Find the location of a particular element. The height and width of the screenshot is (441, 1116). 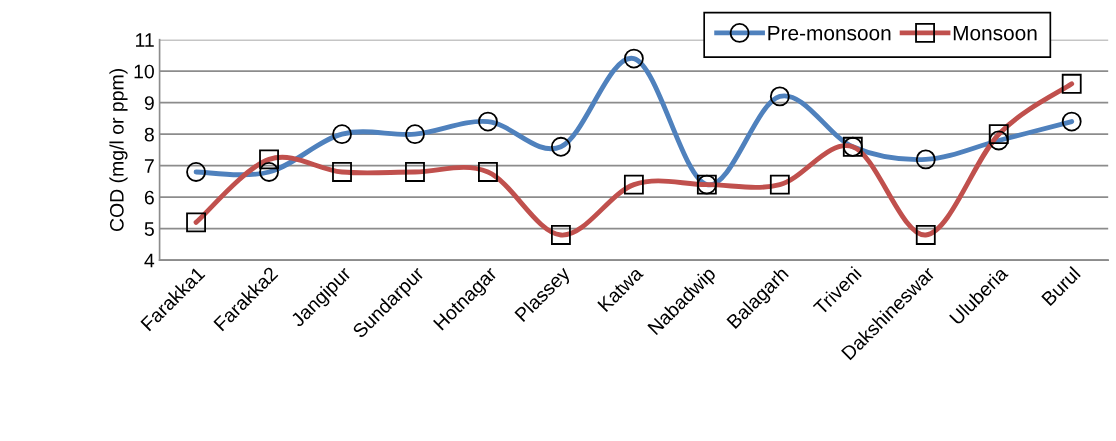

y-tick-label: 4 is located at coordinates (149, 260).